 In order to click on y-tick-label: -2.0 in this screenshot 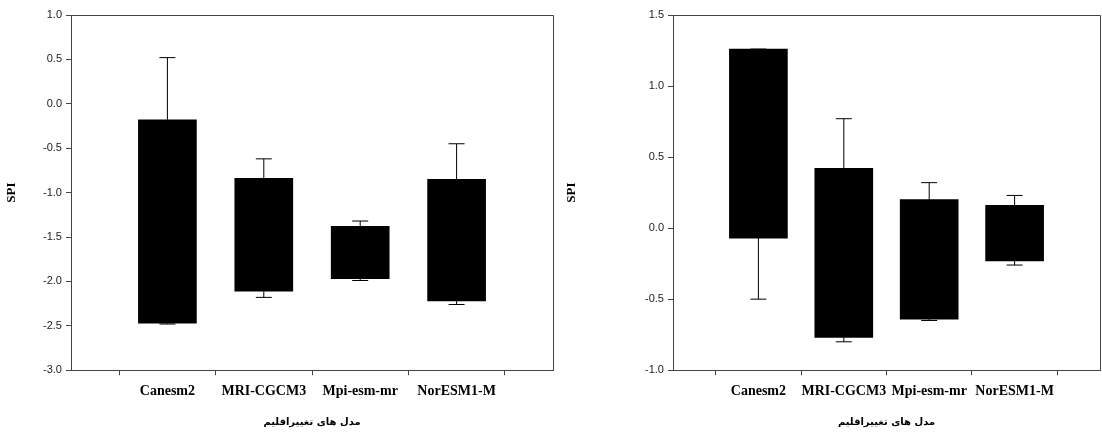, I will do `click(52, 280)`.